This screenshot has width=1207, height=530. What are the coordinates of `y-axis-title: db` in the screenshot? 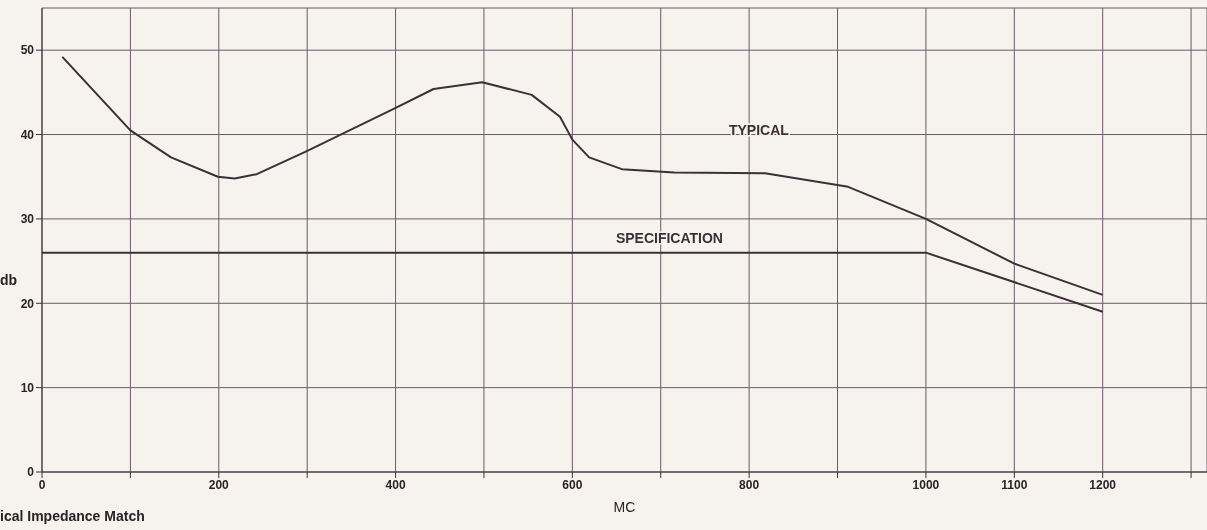 It's located at (9, 279).